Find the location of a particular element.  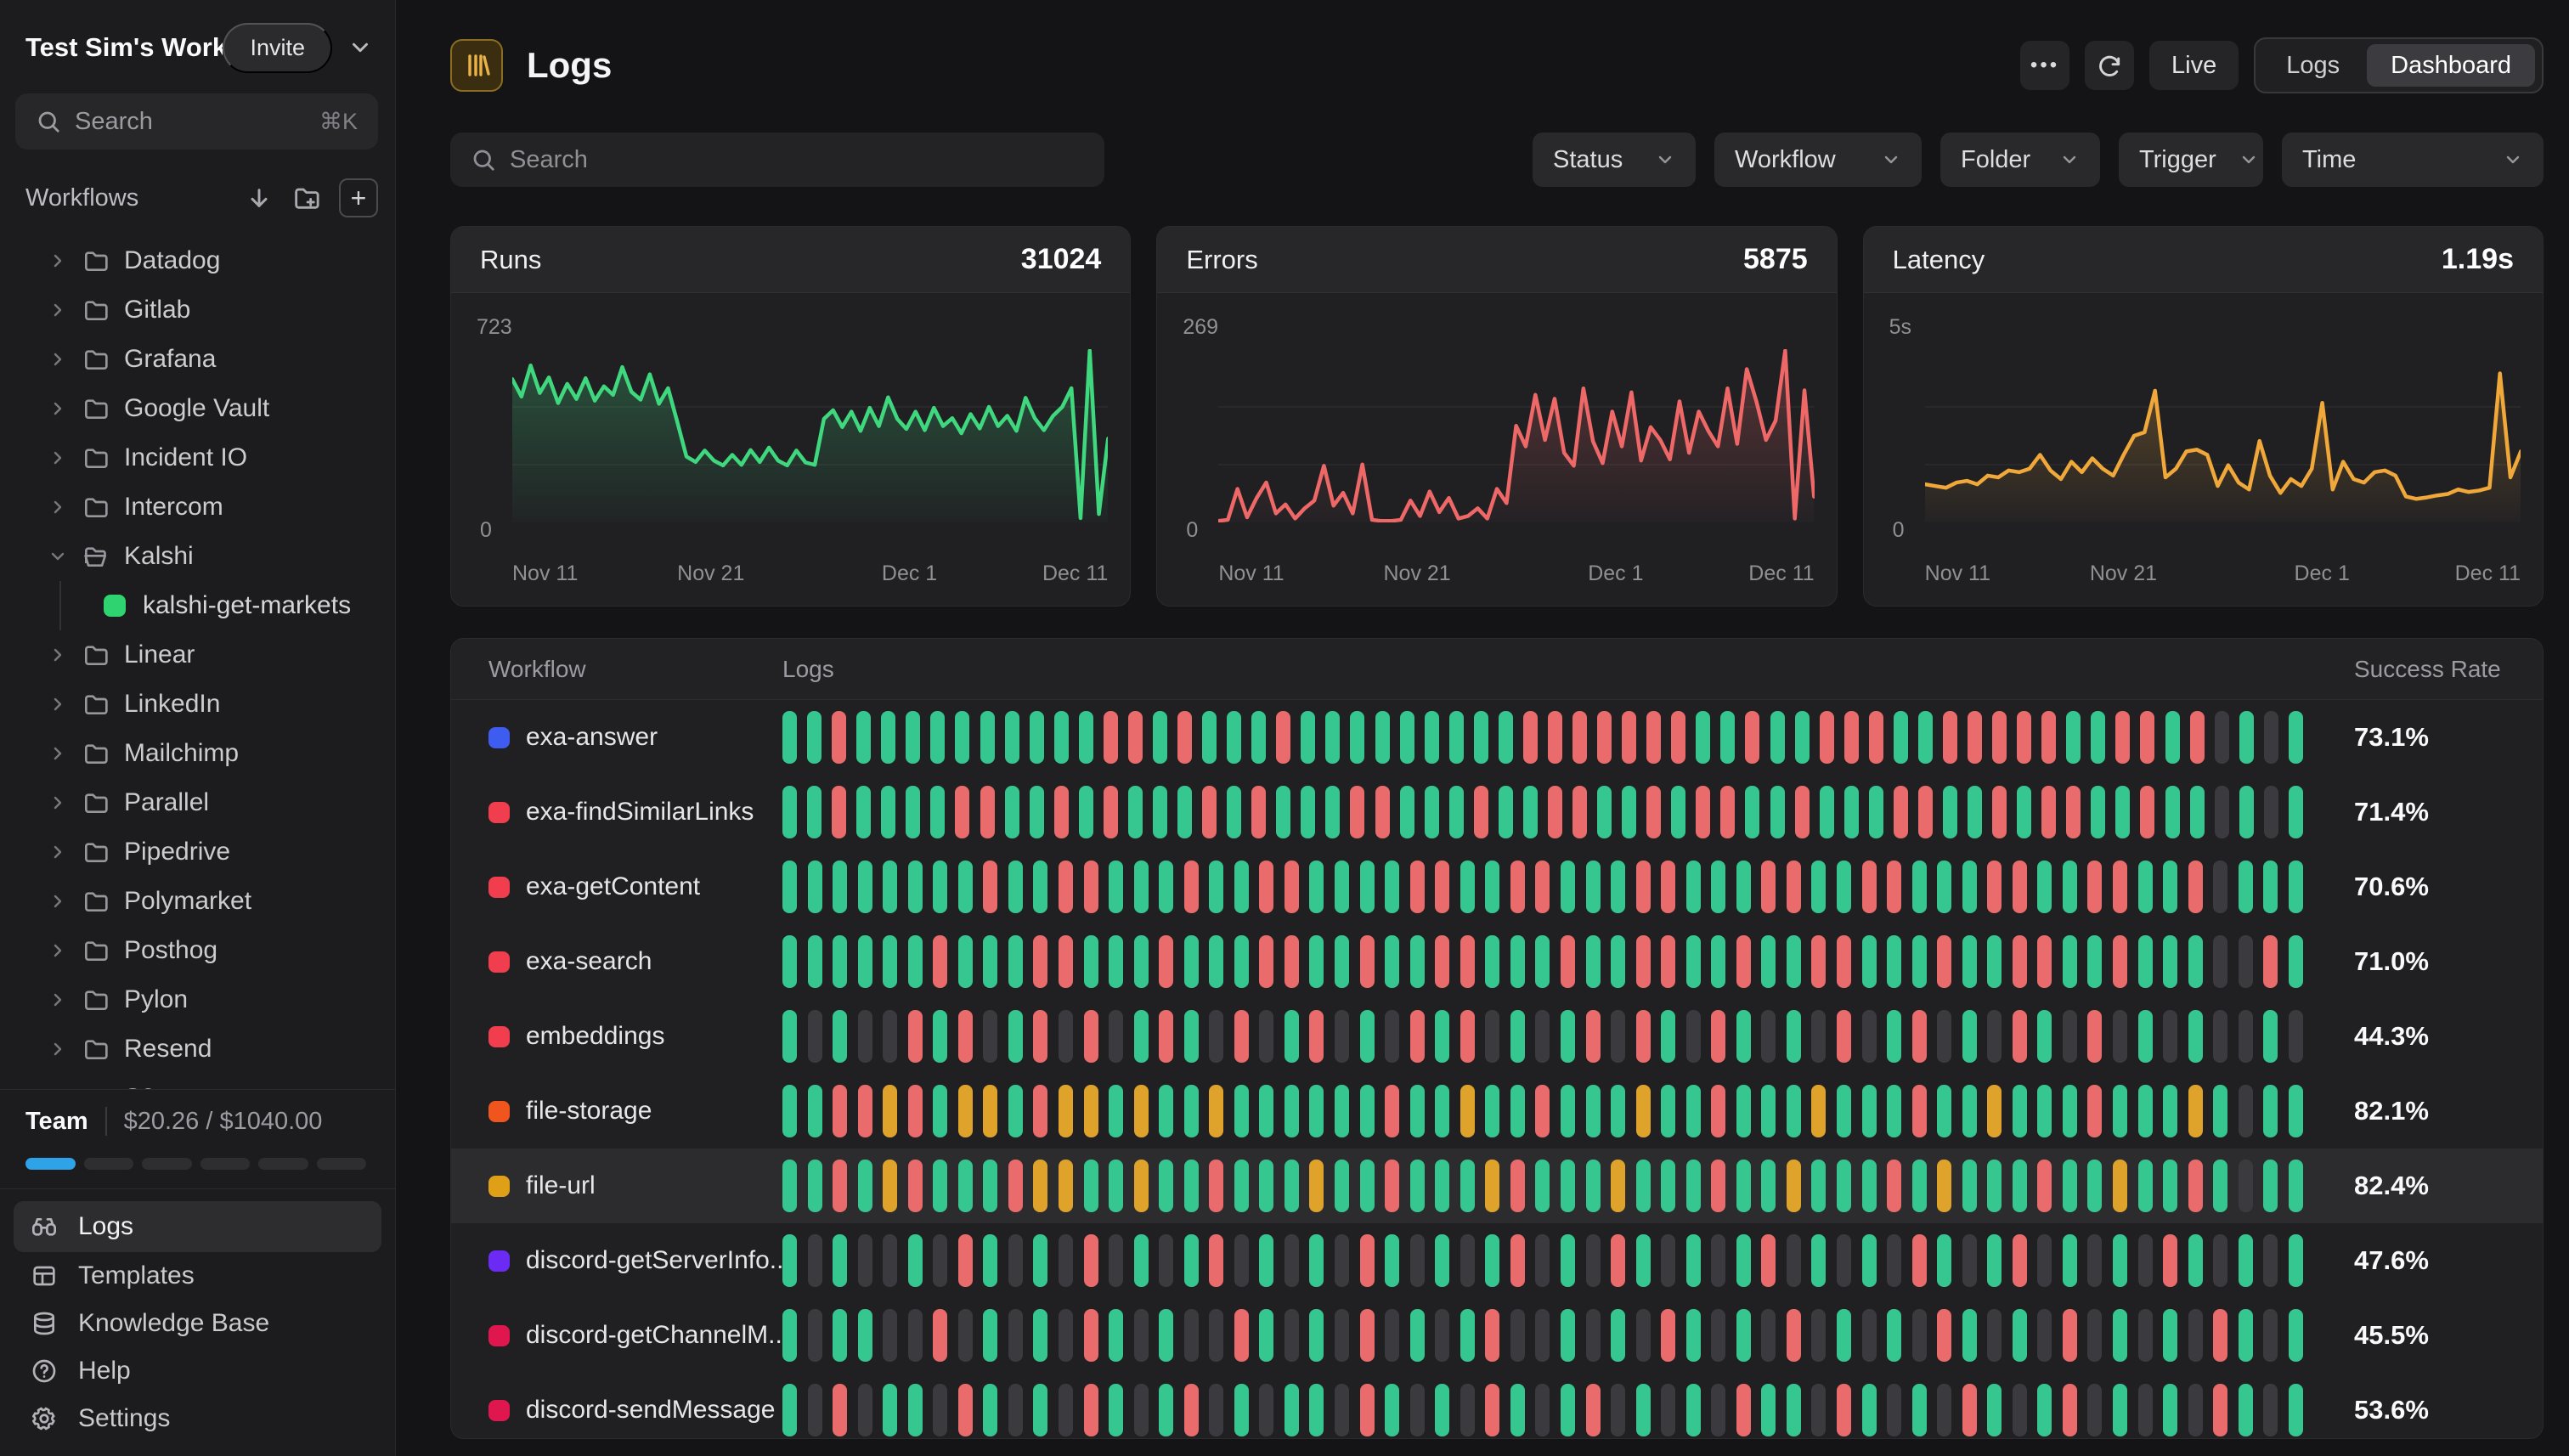

nav-item-templates: Templates is located at coordinates (198, 1276).